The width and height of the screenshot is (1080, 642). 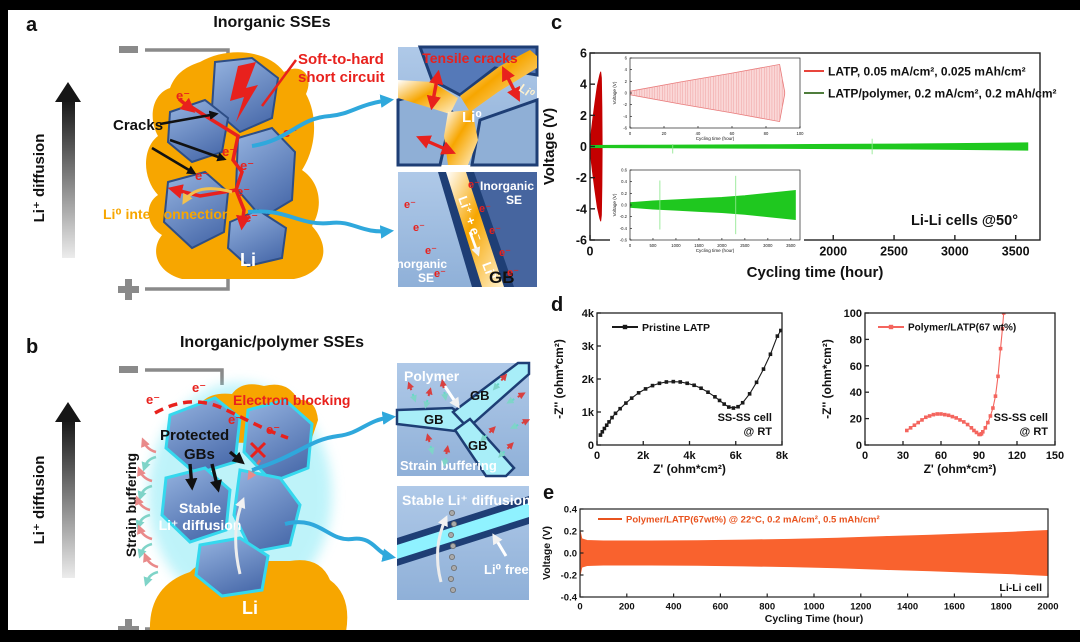 What do you see at coordinates (979, 456) in the screenshot?
I see `svg-text: 90` at bounding box center [979, 456].